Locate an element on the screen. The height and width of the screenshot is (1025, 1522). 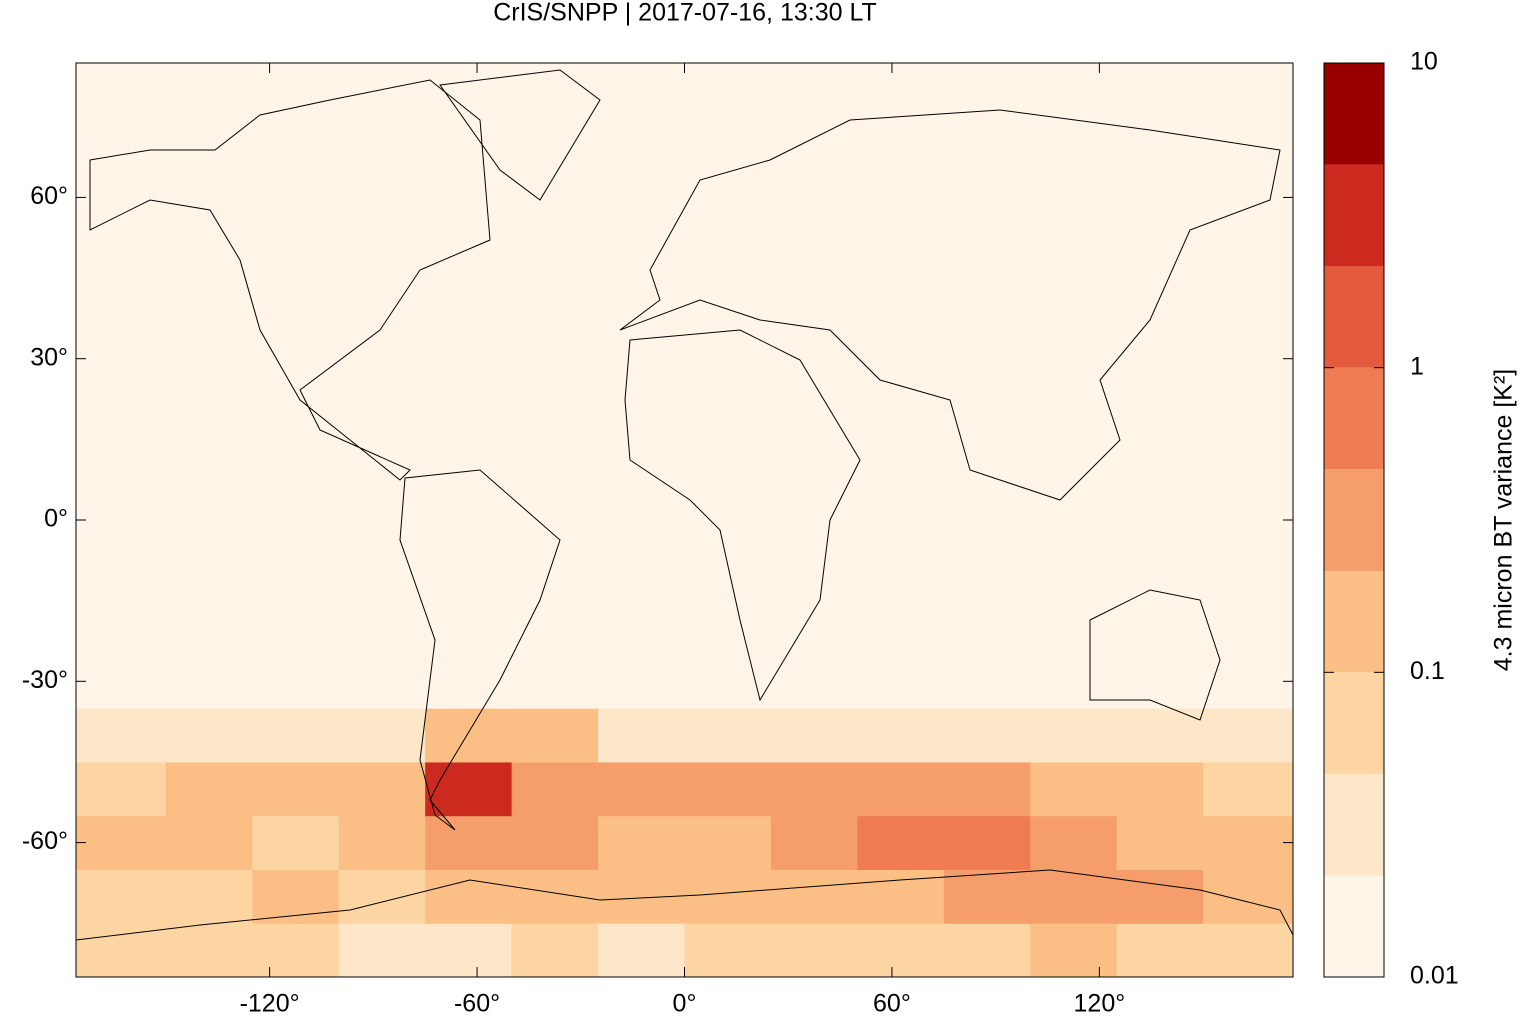
colorbar-tick-label: 0.1 is located at coordinates (1427, 671).